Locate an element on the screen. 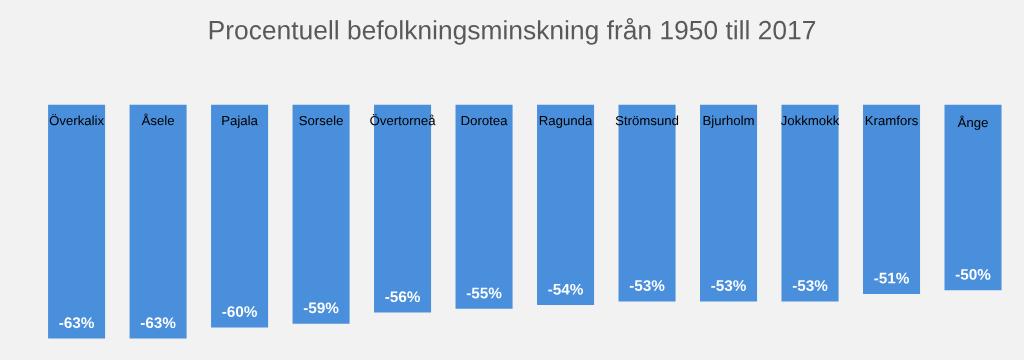  chart-title: Procentuell befolkningsminskning från 1950 till 2017 is located at coordinates (512, 31).